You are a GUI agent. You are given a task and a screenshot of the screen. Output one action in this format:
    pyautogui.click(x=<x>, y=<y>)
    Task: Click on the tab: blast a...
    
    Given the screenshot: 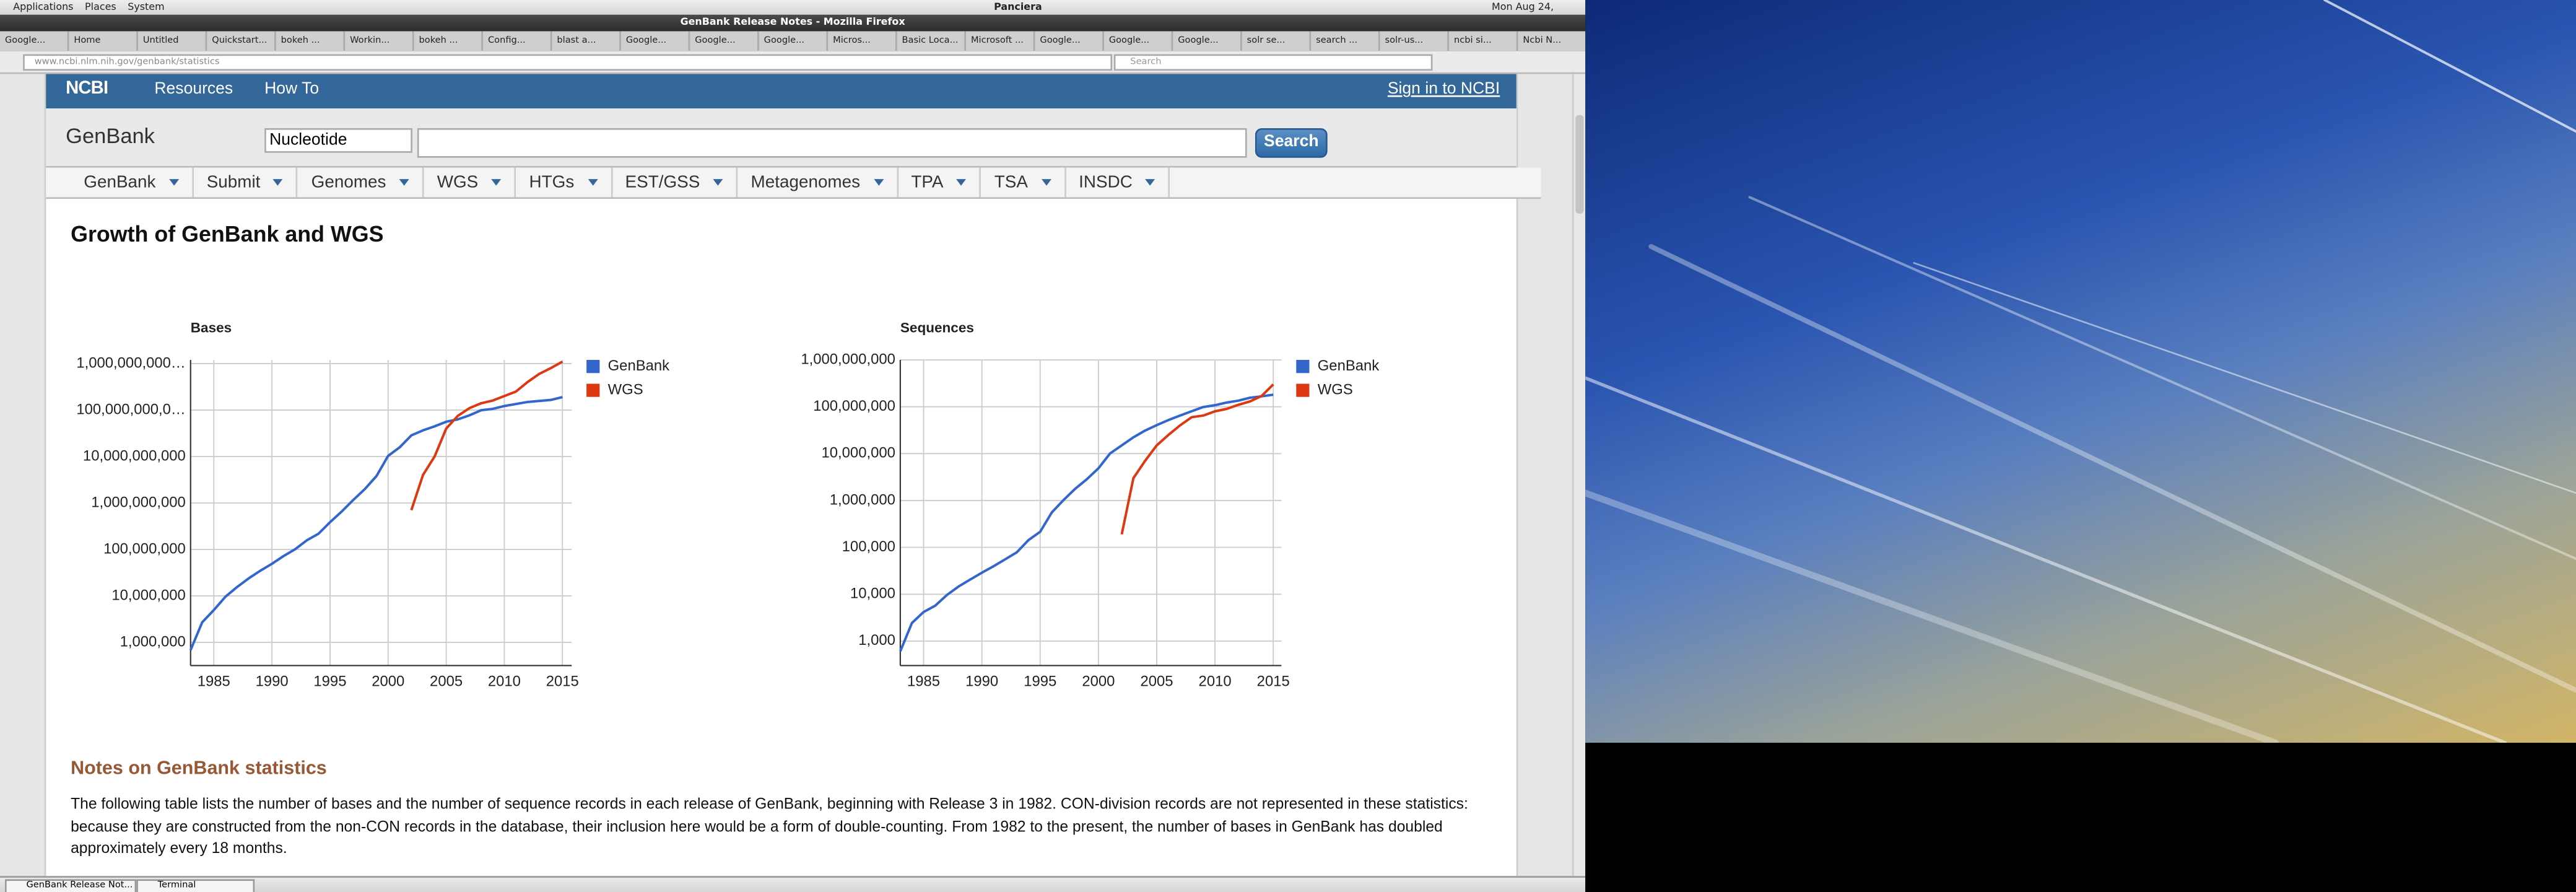 What is the action you would take?
    pyautogui.click(x=586, y=41)
    